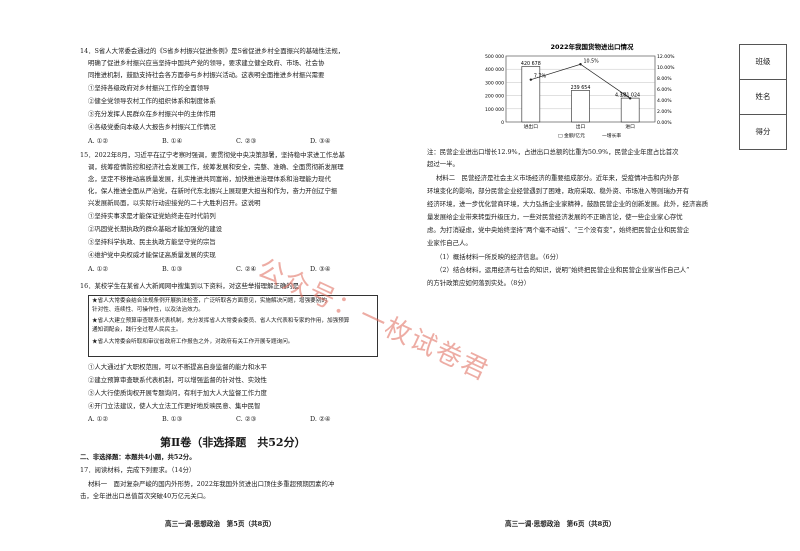  I want to click on q16-option-b: B. ①③, so click(172, 419).